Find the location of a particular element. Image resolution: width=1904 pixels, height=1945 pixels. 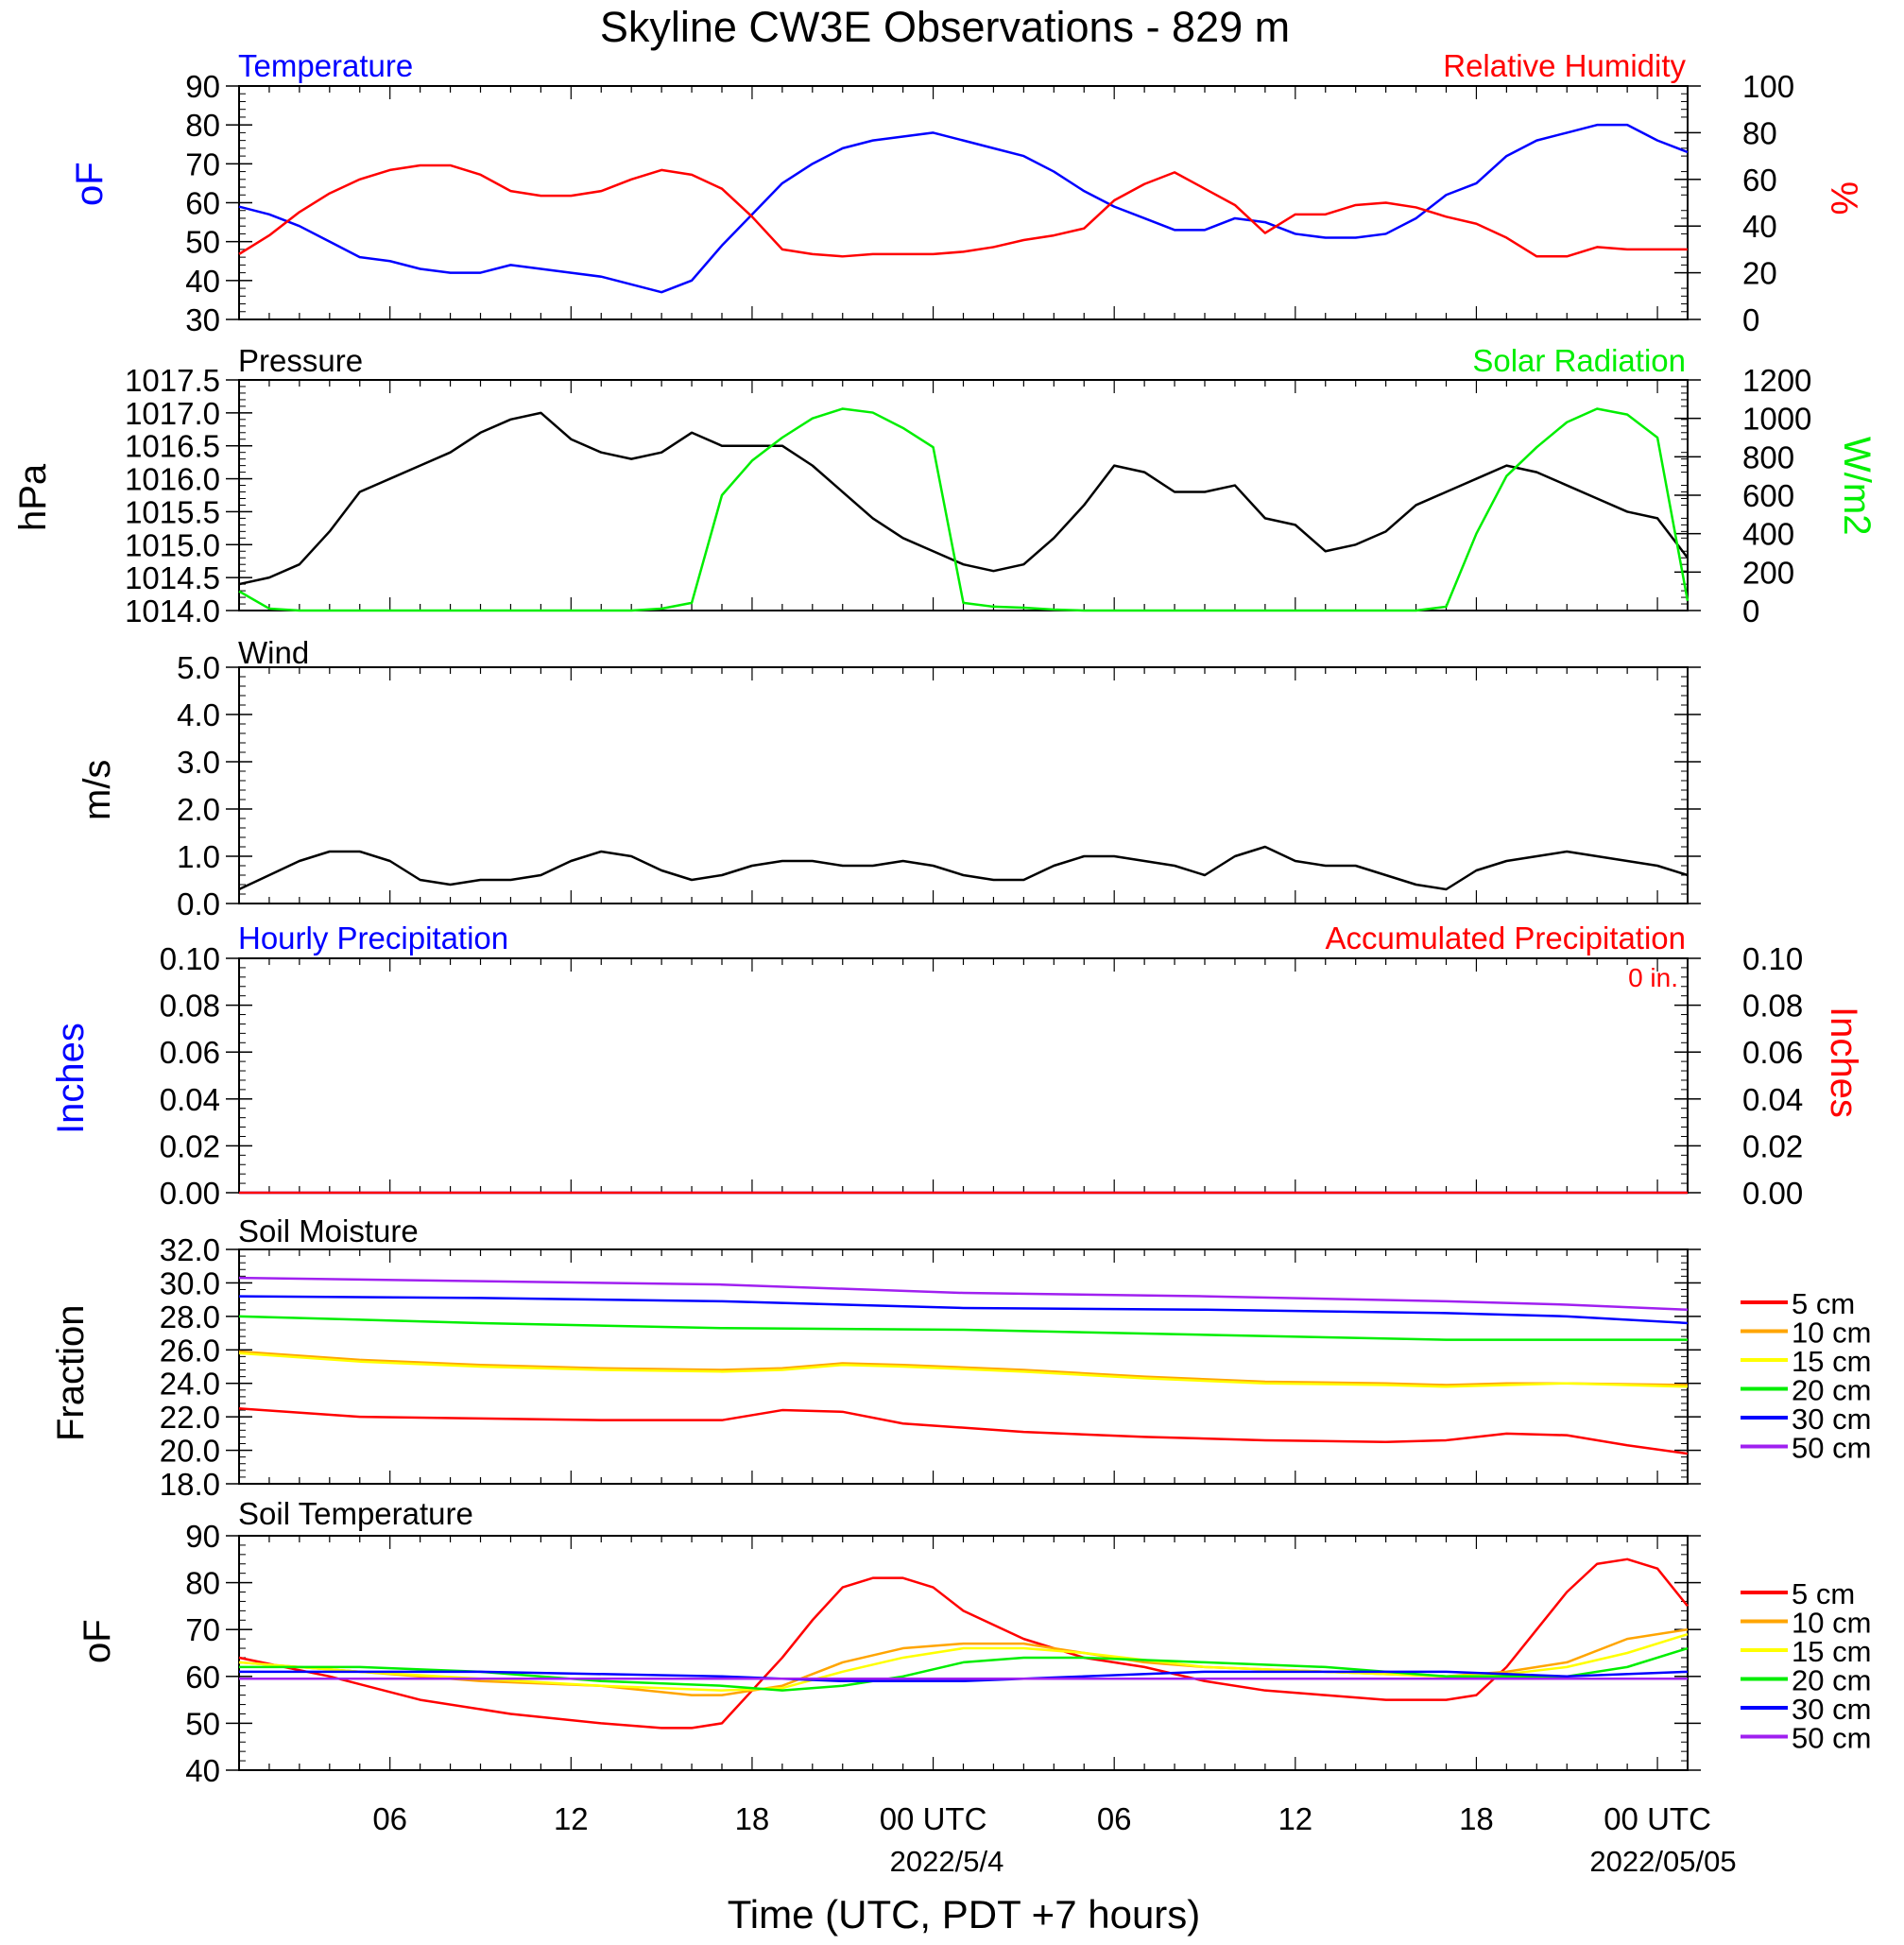

y-tick-label-left: 3.0 is located at coordinates (198, 762).